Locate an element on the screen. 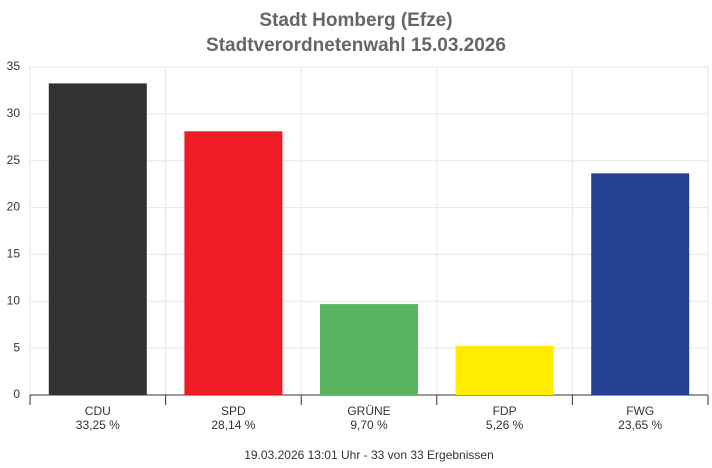  y-tick-label: 0 is located at coordinates (16, 394).